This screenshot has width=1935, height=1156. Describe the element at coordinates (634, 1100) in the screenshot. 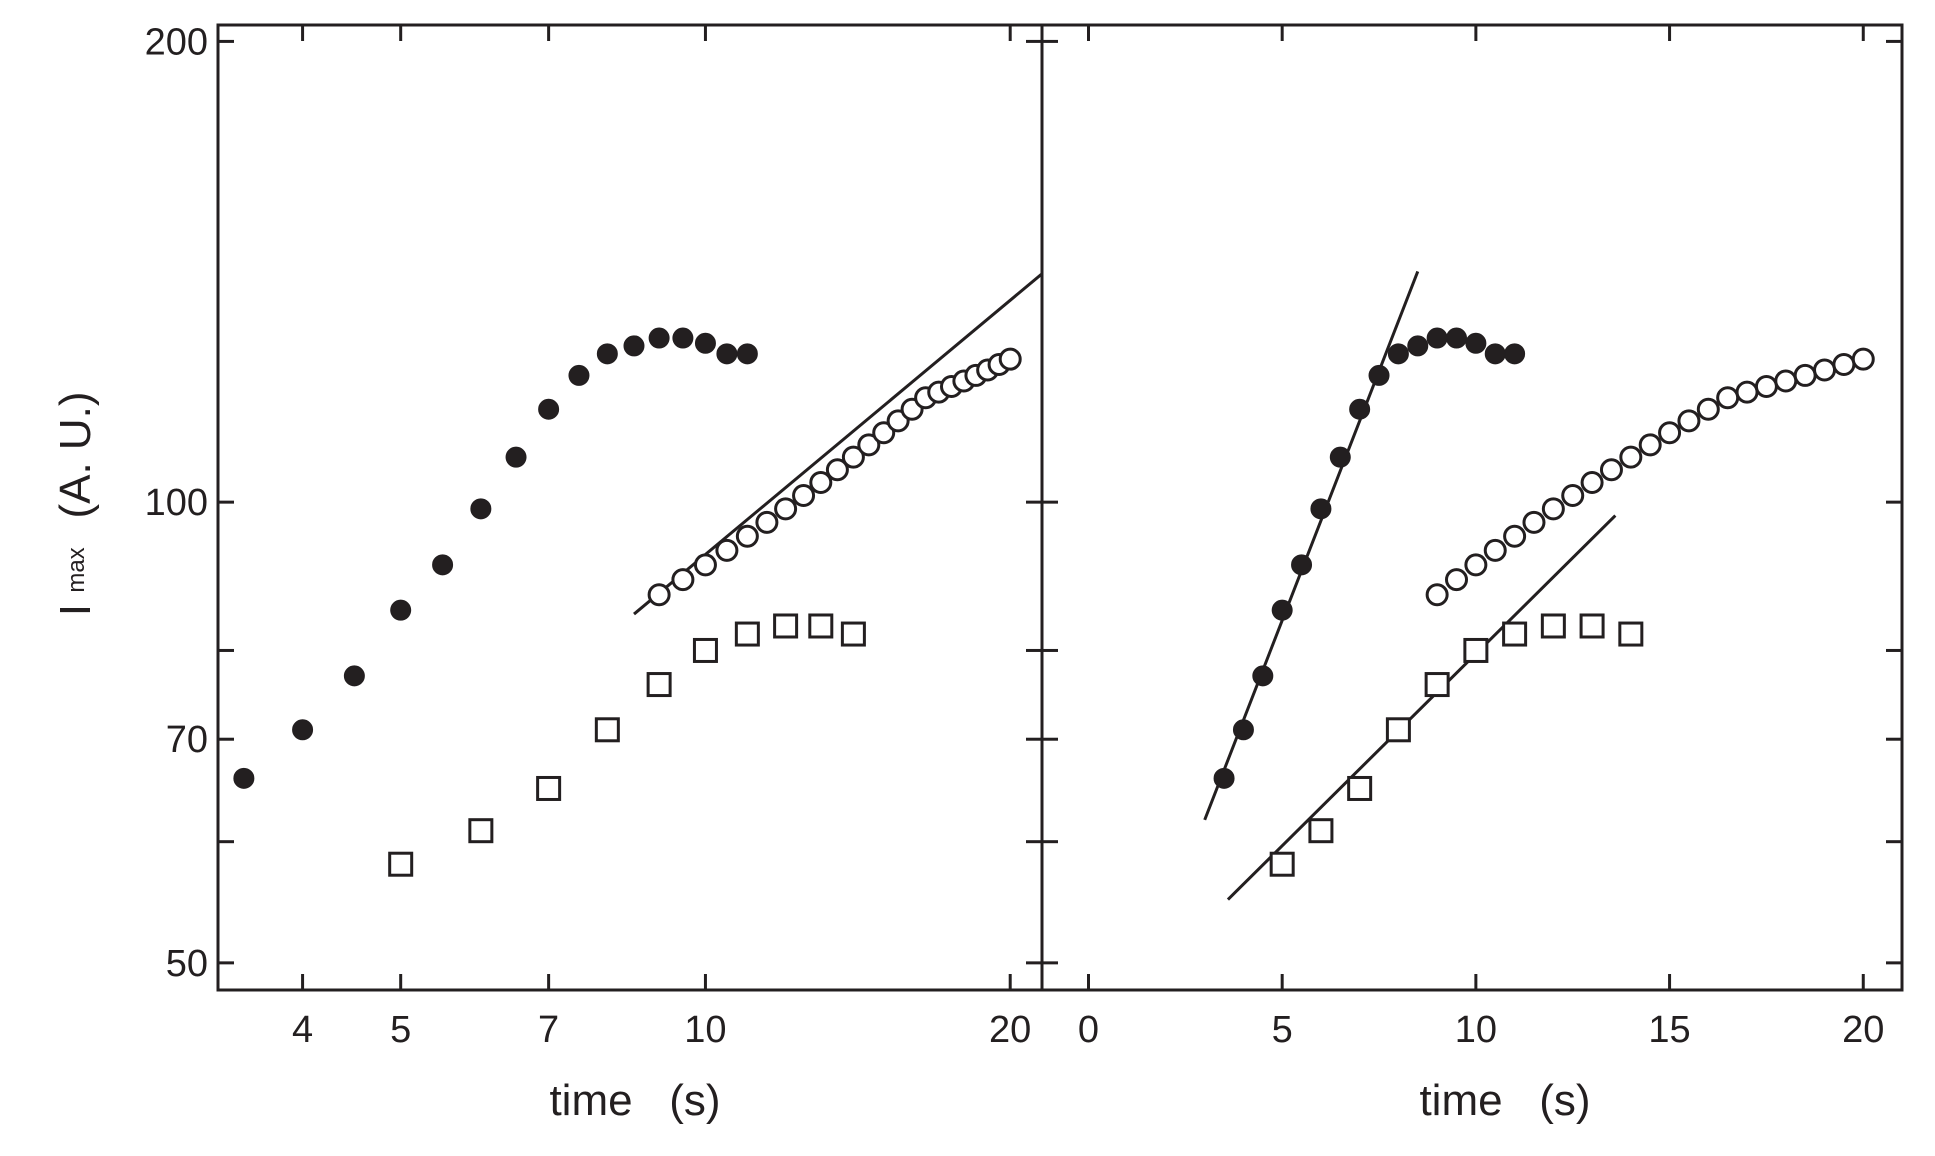

I see `left-x-axis-label: time (s)` at that location.